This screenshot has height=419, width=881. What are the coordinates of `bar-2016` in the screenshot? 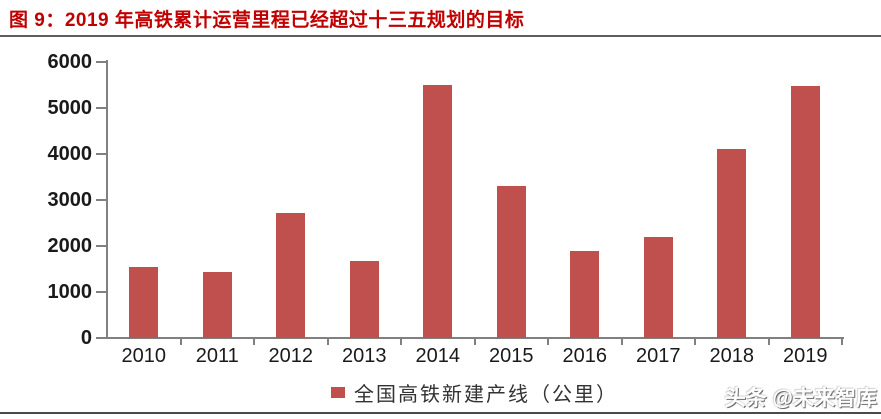 It's located at (585, 294).